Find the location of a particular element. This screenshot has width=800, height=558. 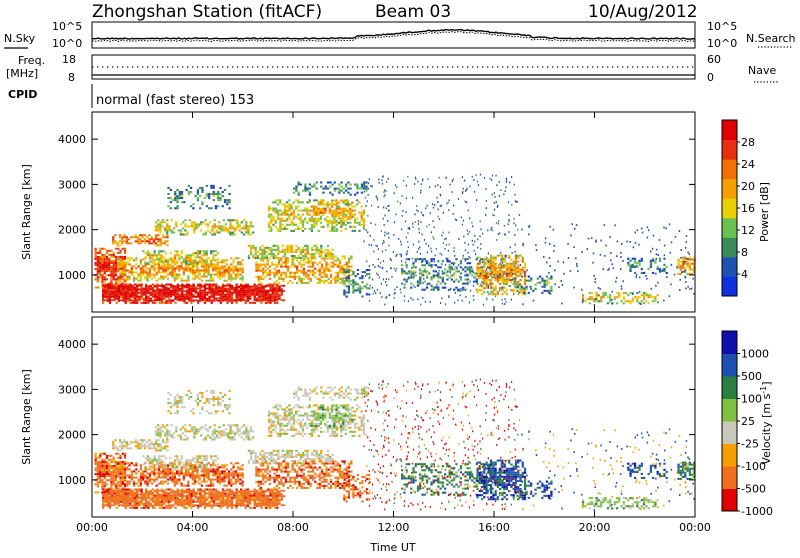

date-label: 10/Aug/2012 is located at coordinates (643, 12).